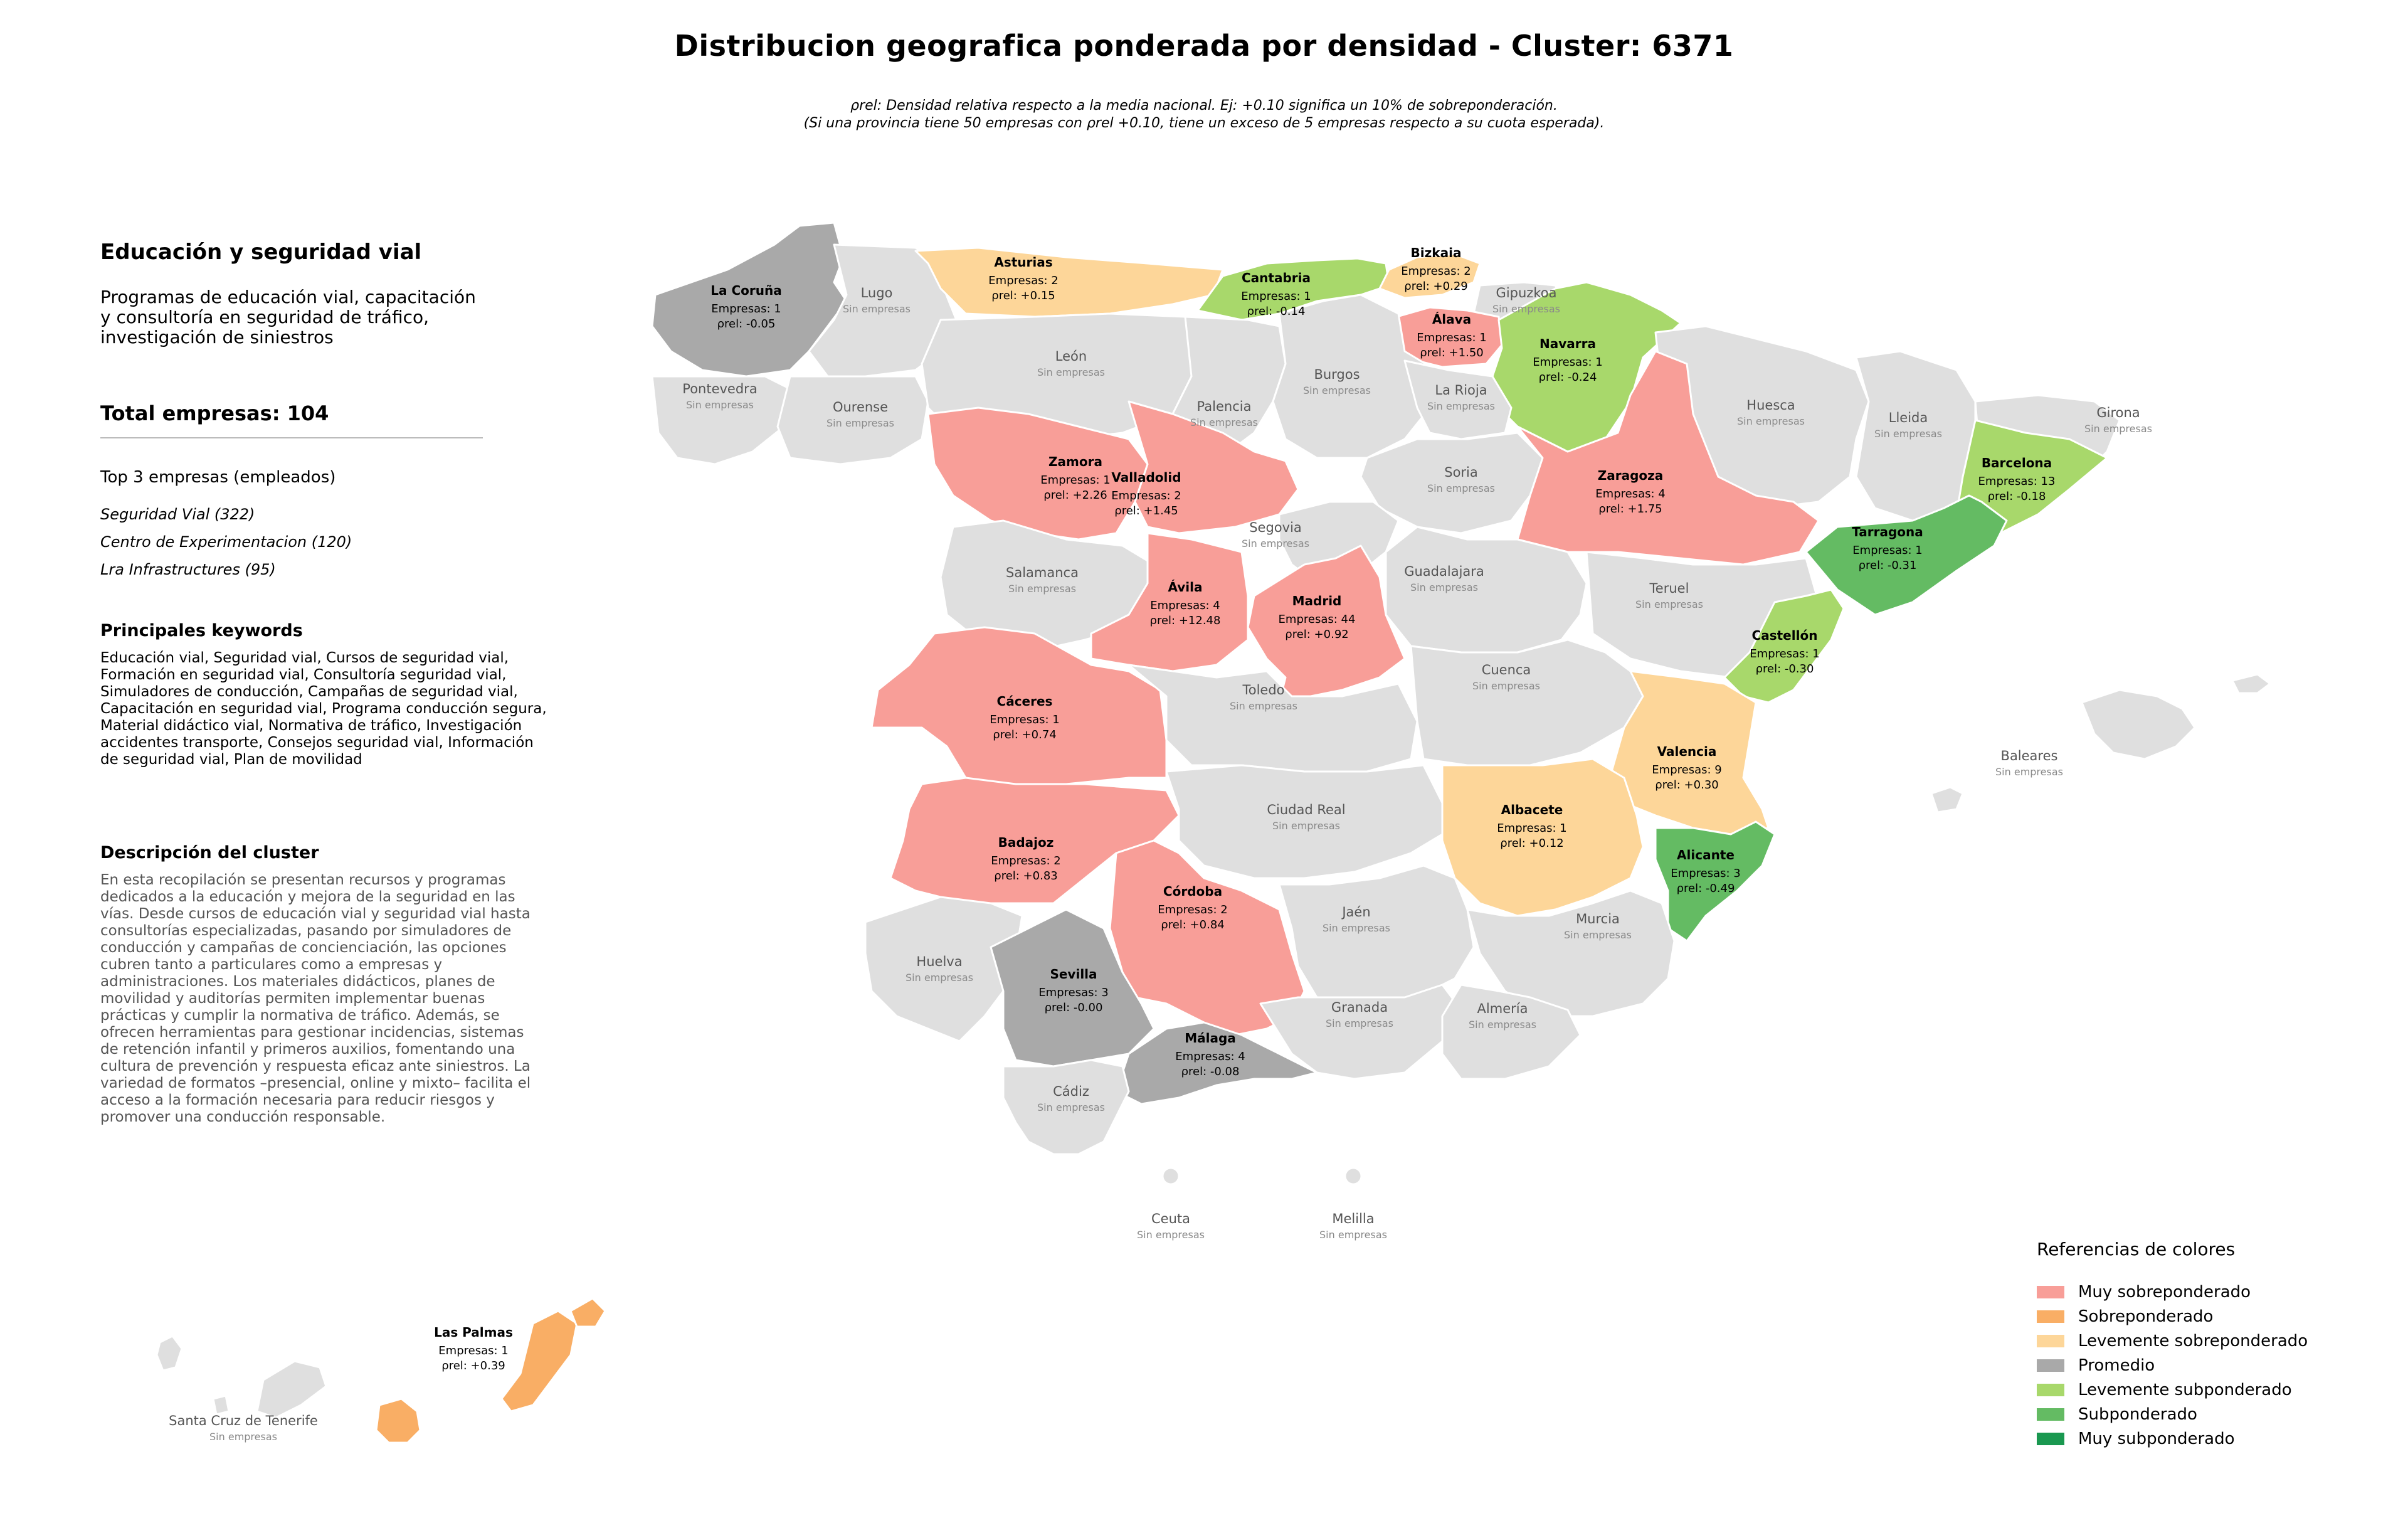 This screenshot has width=2408, height=1528. I want to click on province-label: Cádiz, so click(1071, 1091).